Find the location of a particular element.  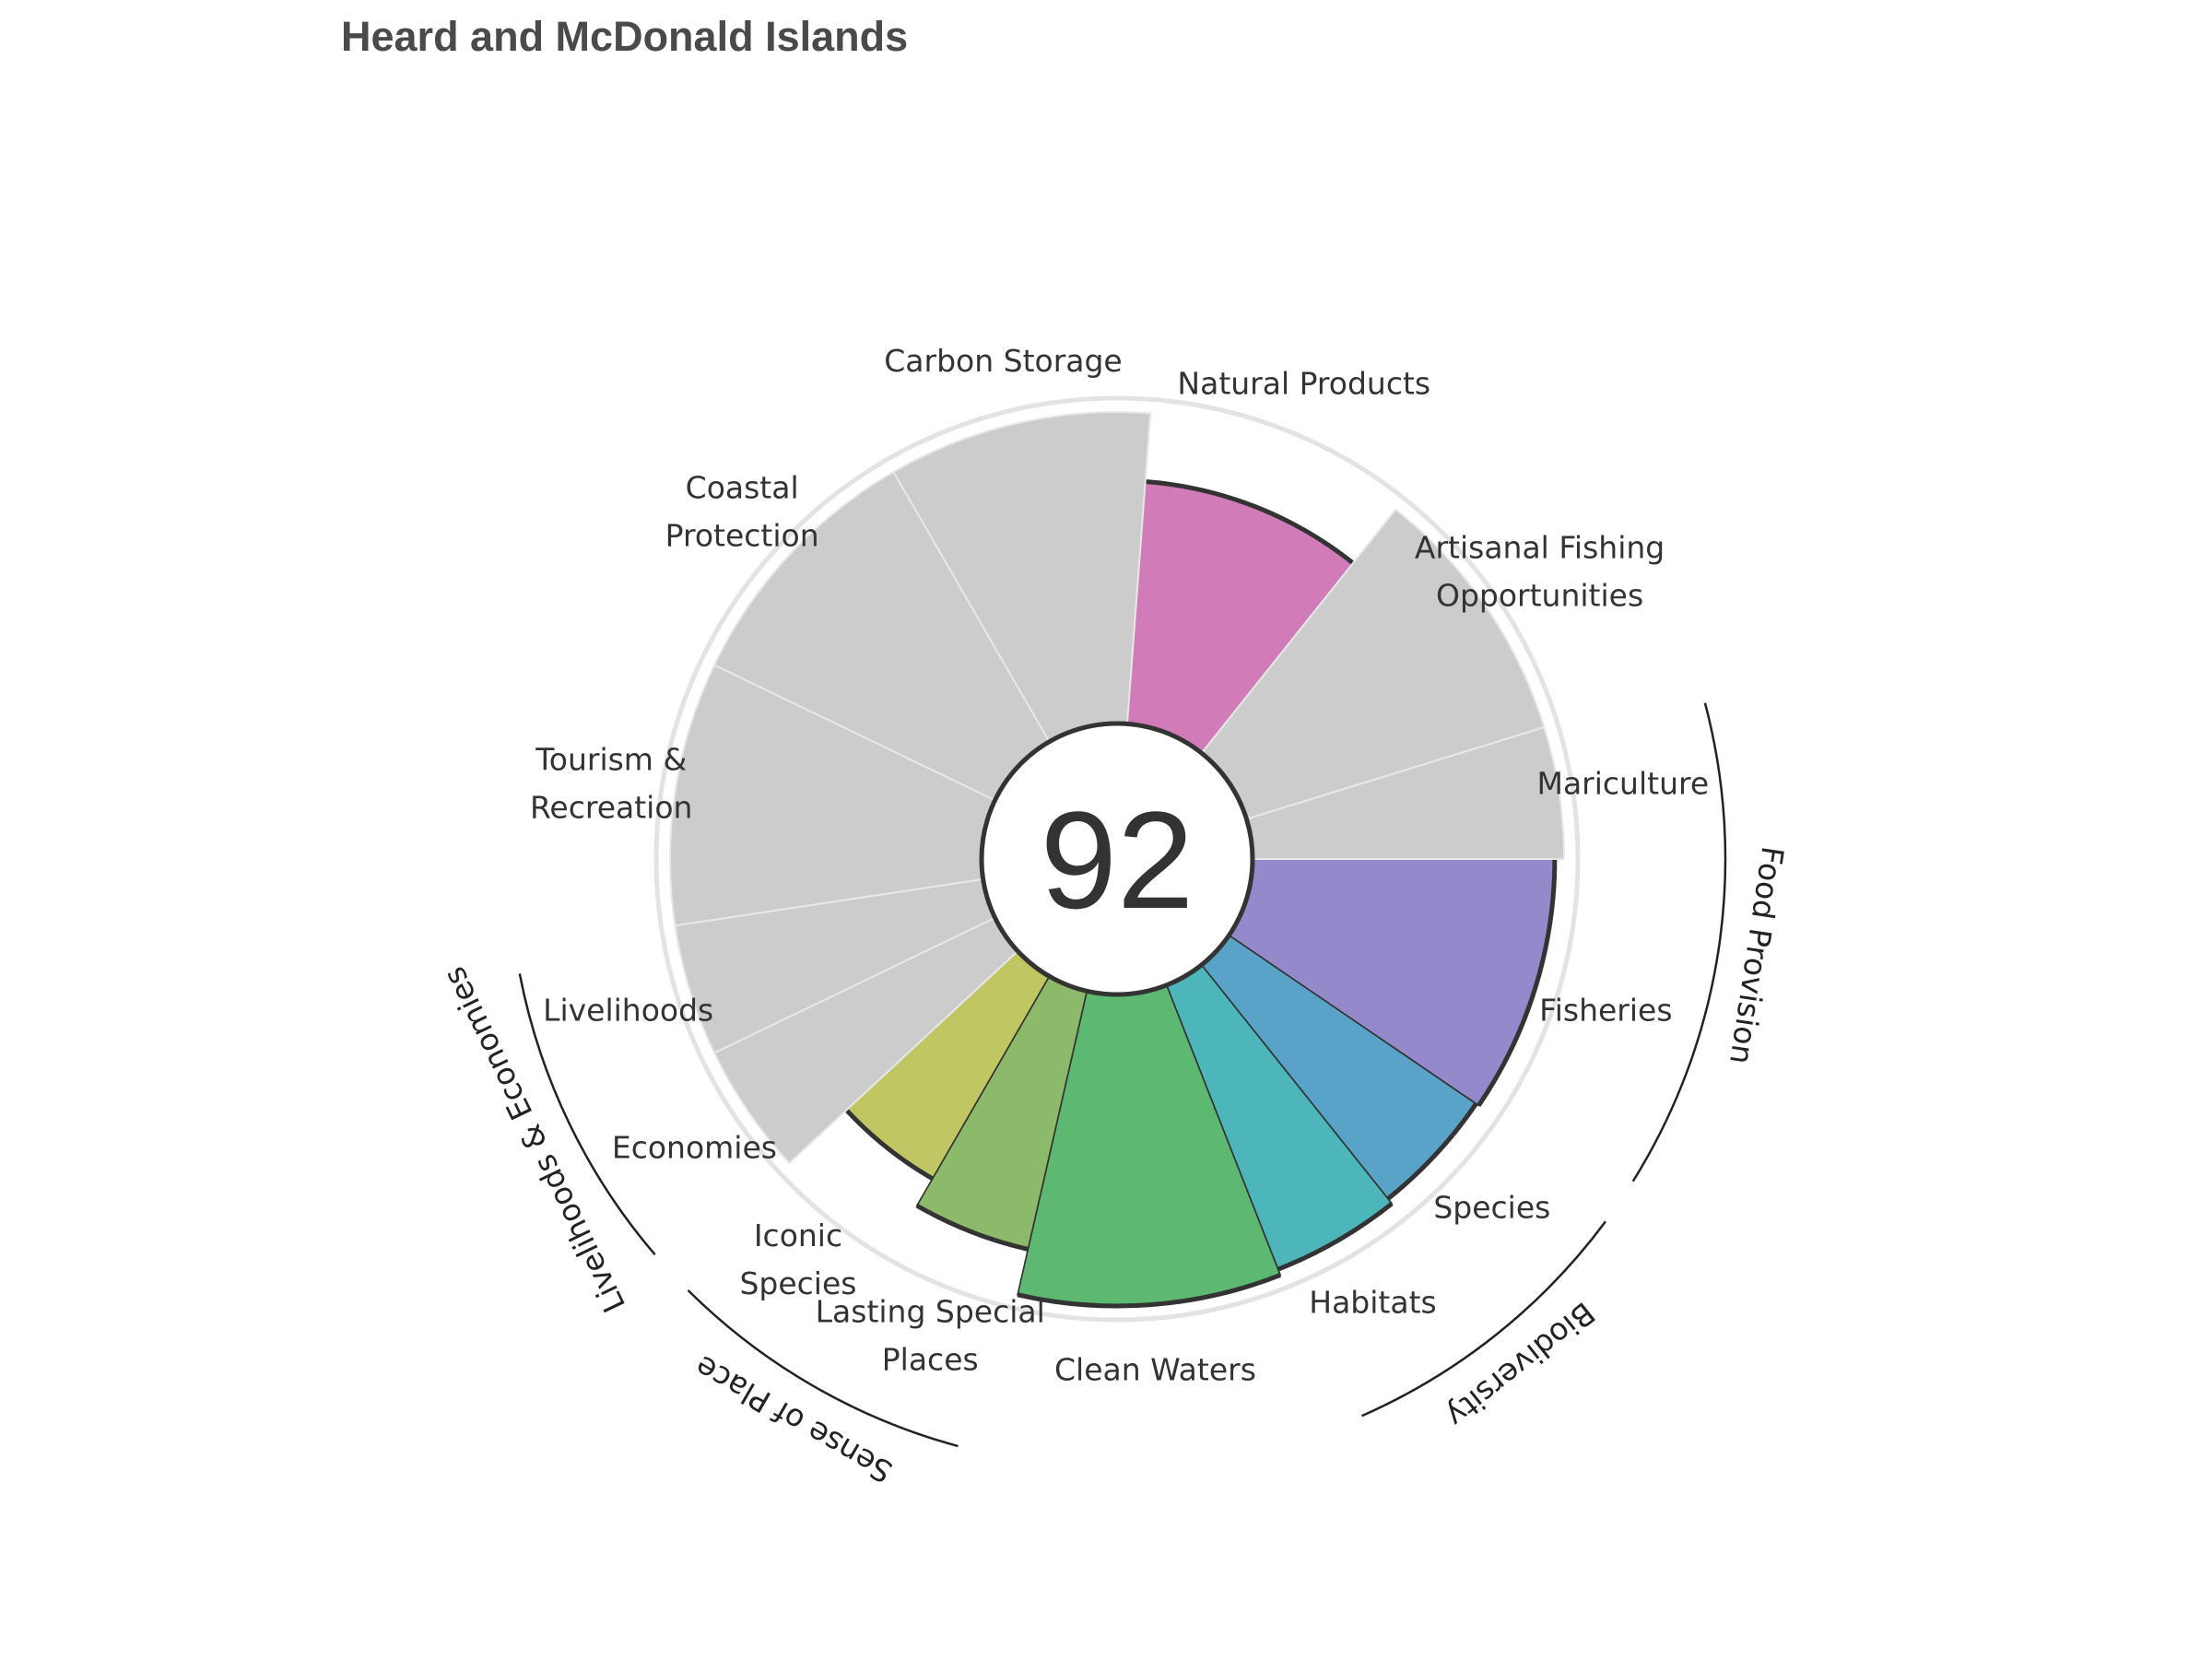

petal-label-line: Places is located at coordinates (930, 1360).